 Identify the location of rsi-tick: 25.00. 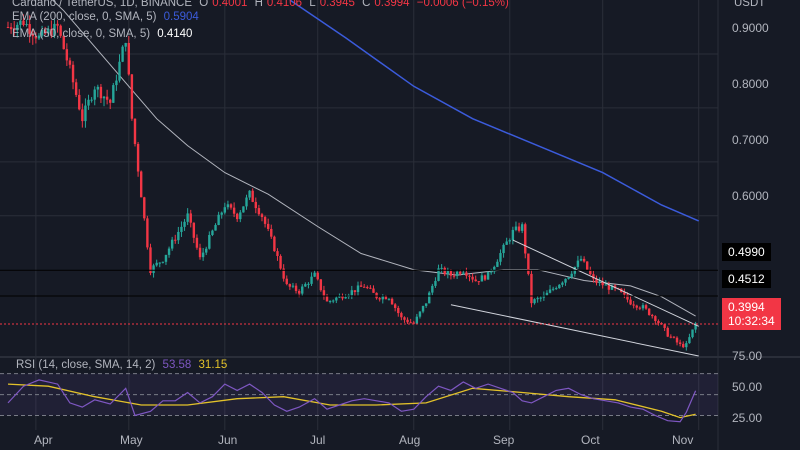
(747, 418).